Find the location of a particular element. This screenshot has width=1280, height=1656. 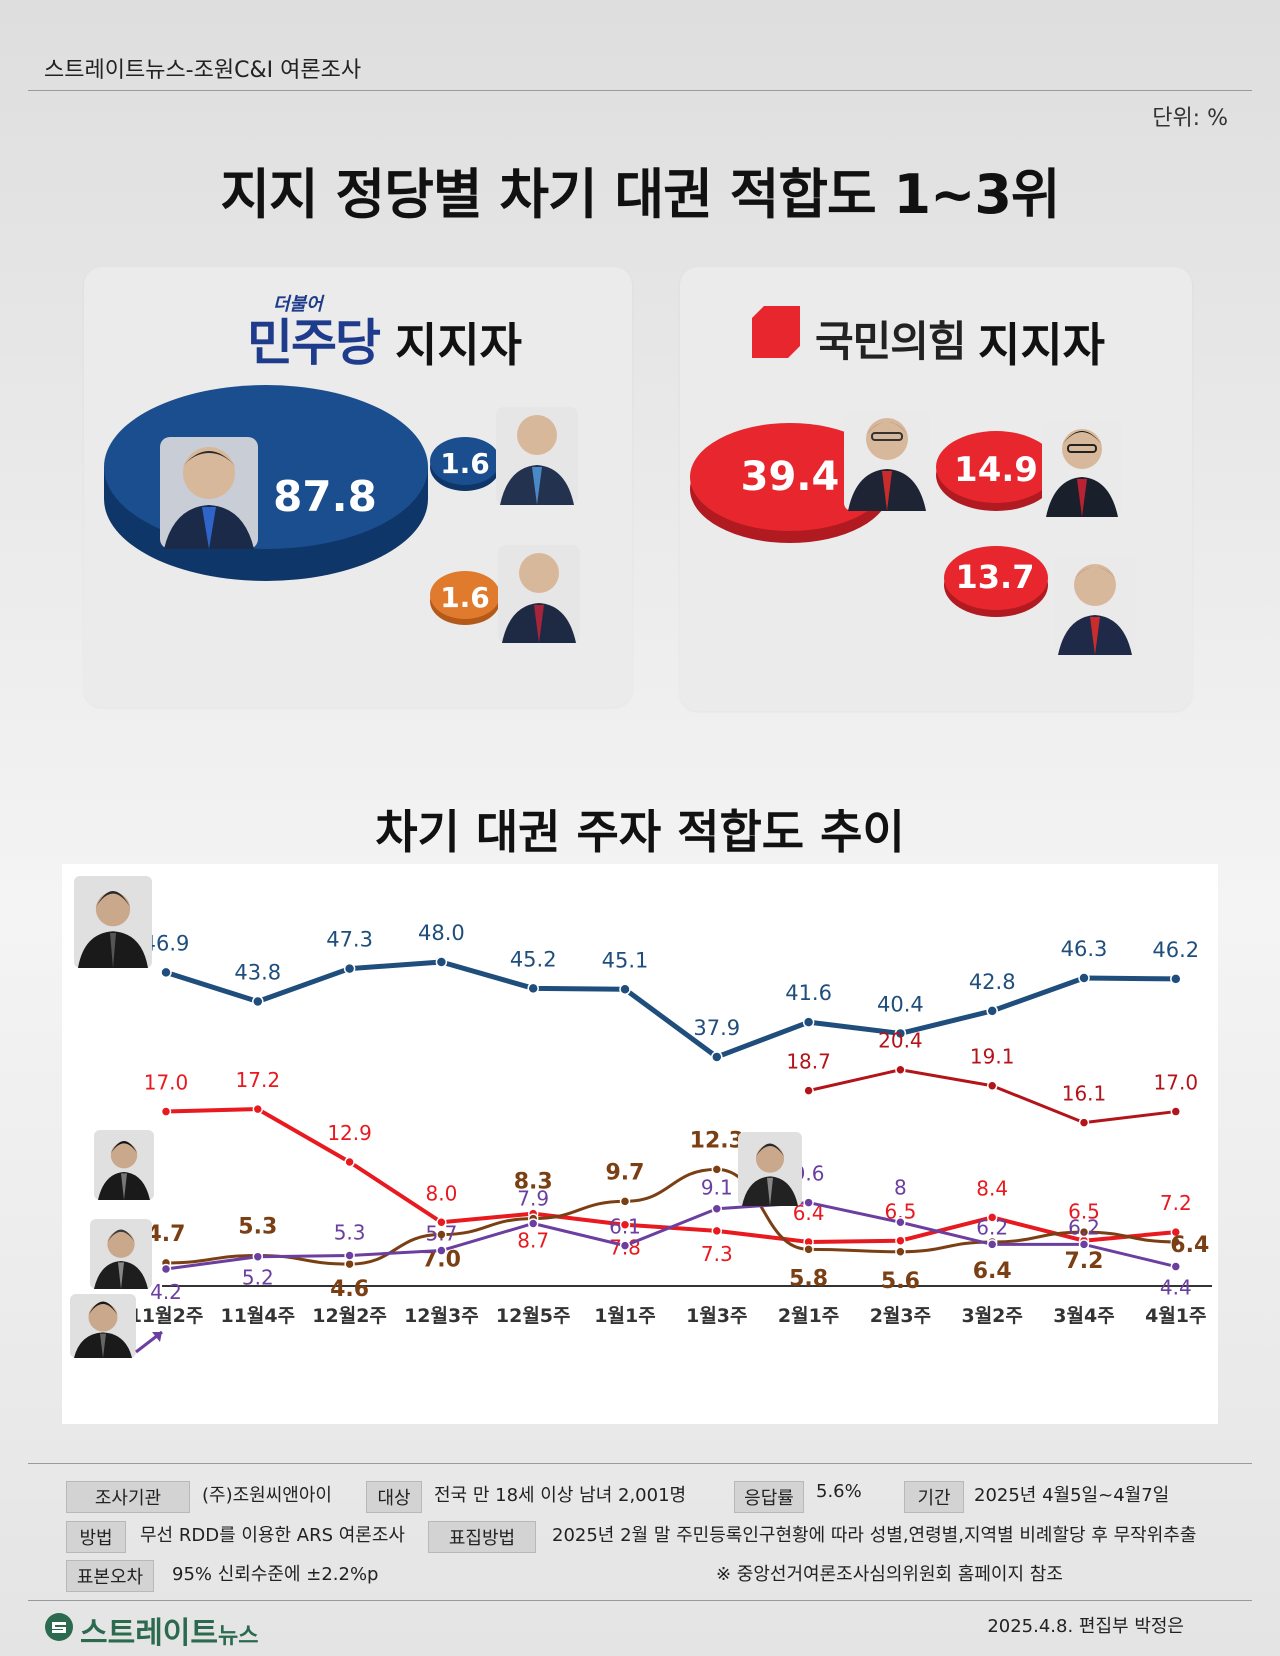

series-line-kim is located at coordinates (992, 1096).